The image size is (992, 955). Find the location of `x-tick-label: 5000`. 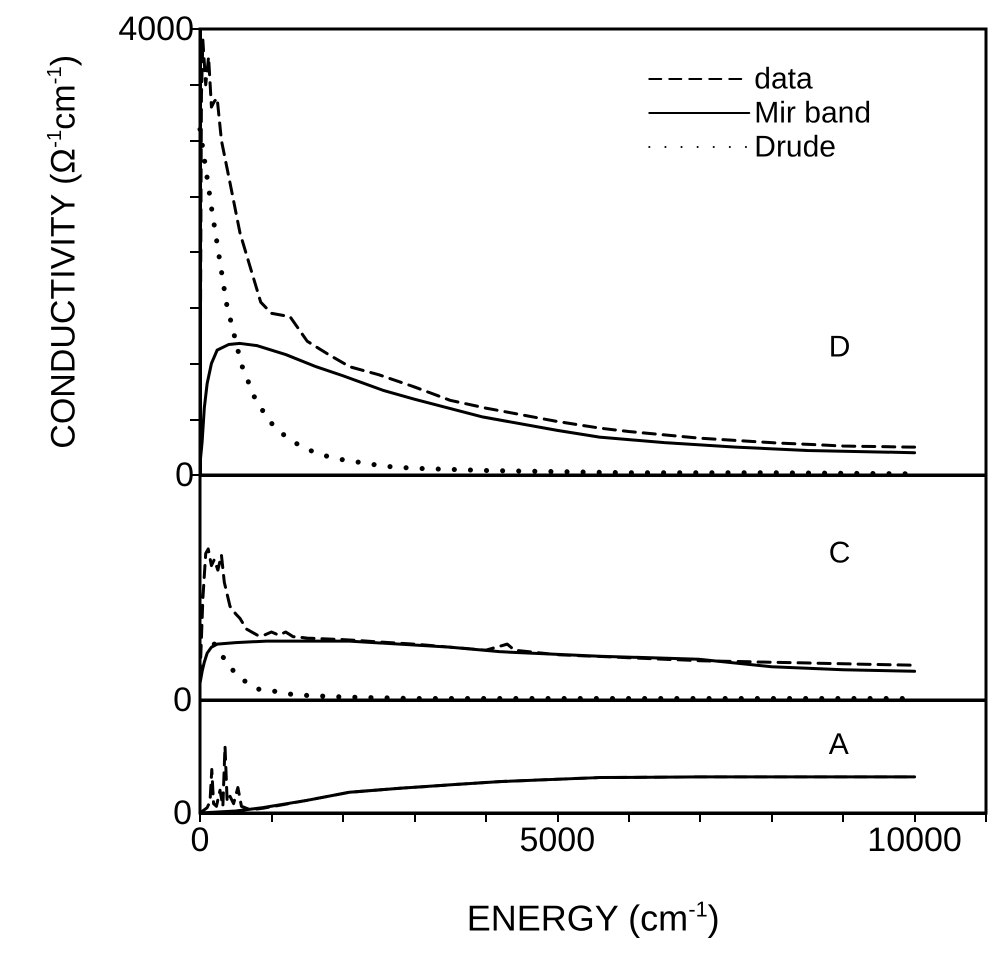

x-tick-label: 5000 is located at coordinates (557, 840).